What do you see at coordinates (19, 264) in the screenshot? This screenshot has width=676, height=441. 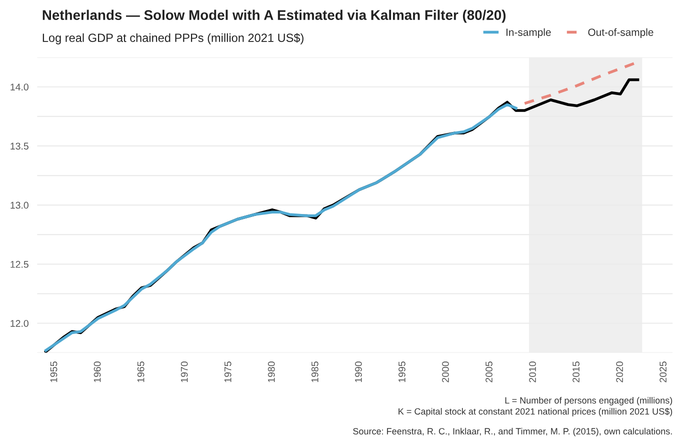 I see `y-tick-label: 12.5` at bounding box center [19, 264].